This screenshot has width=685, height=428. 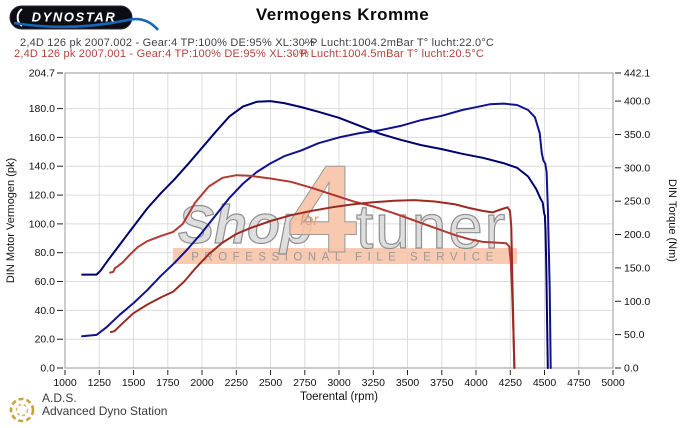 I want to click on watermark-for: for, so click(x=309, y=220).